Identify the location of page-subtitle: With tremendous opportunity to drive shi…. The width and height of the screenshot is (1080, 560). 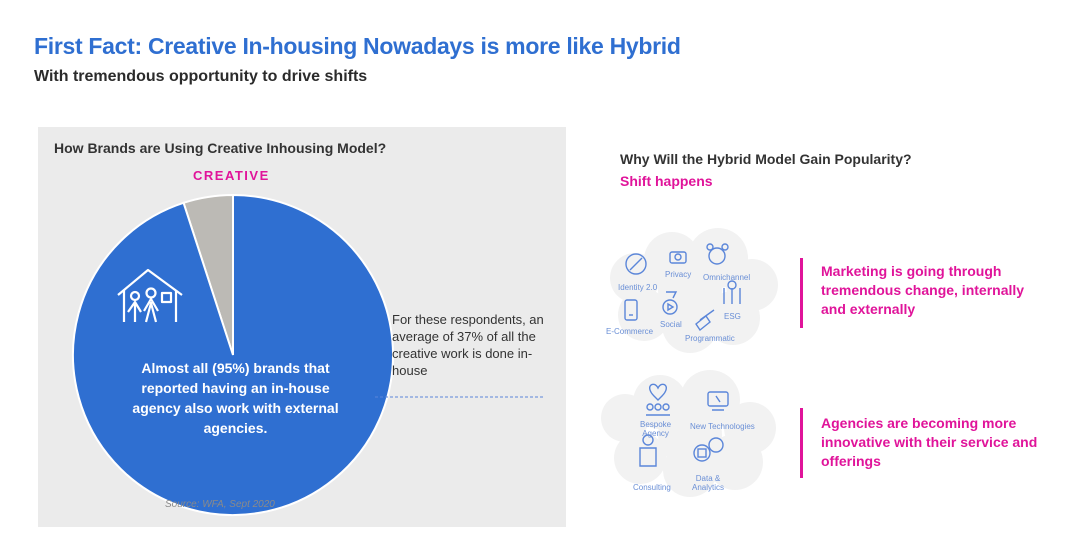
(201, 76).